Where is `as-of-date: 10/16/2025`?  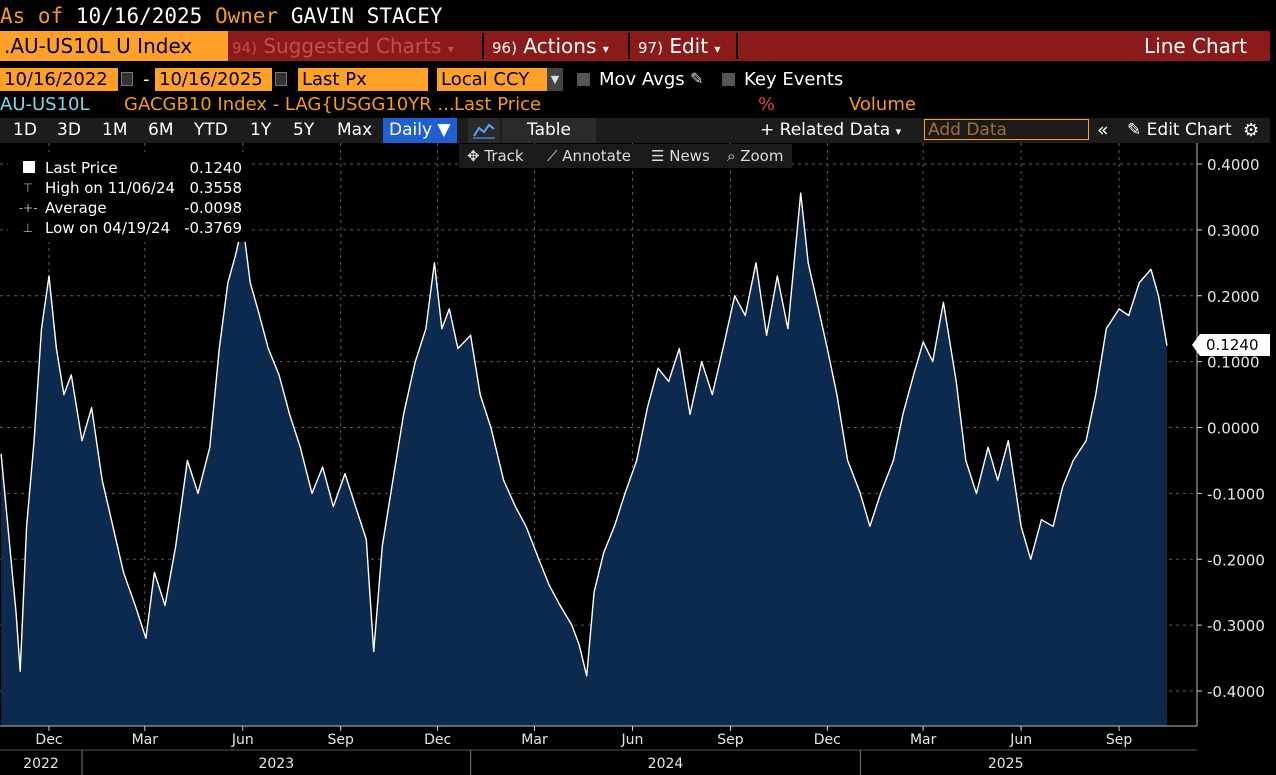 as-of-date: 10/16/2025 is located at coordinates (139, 16).